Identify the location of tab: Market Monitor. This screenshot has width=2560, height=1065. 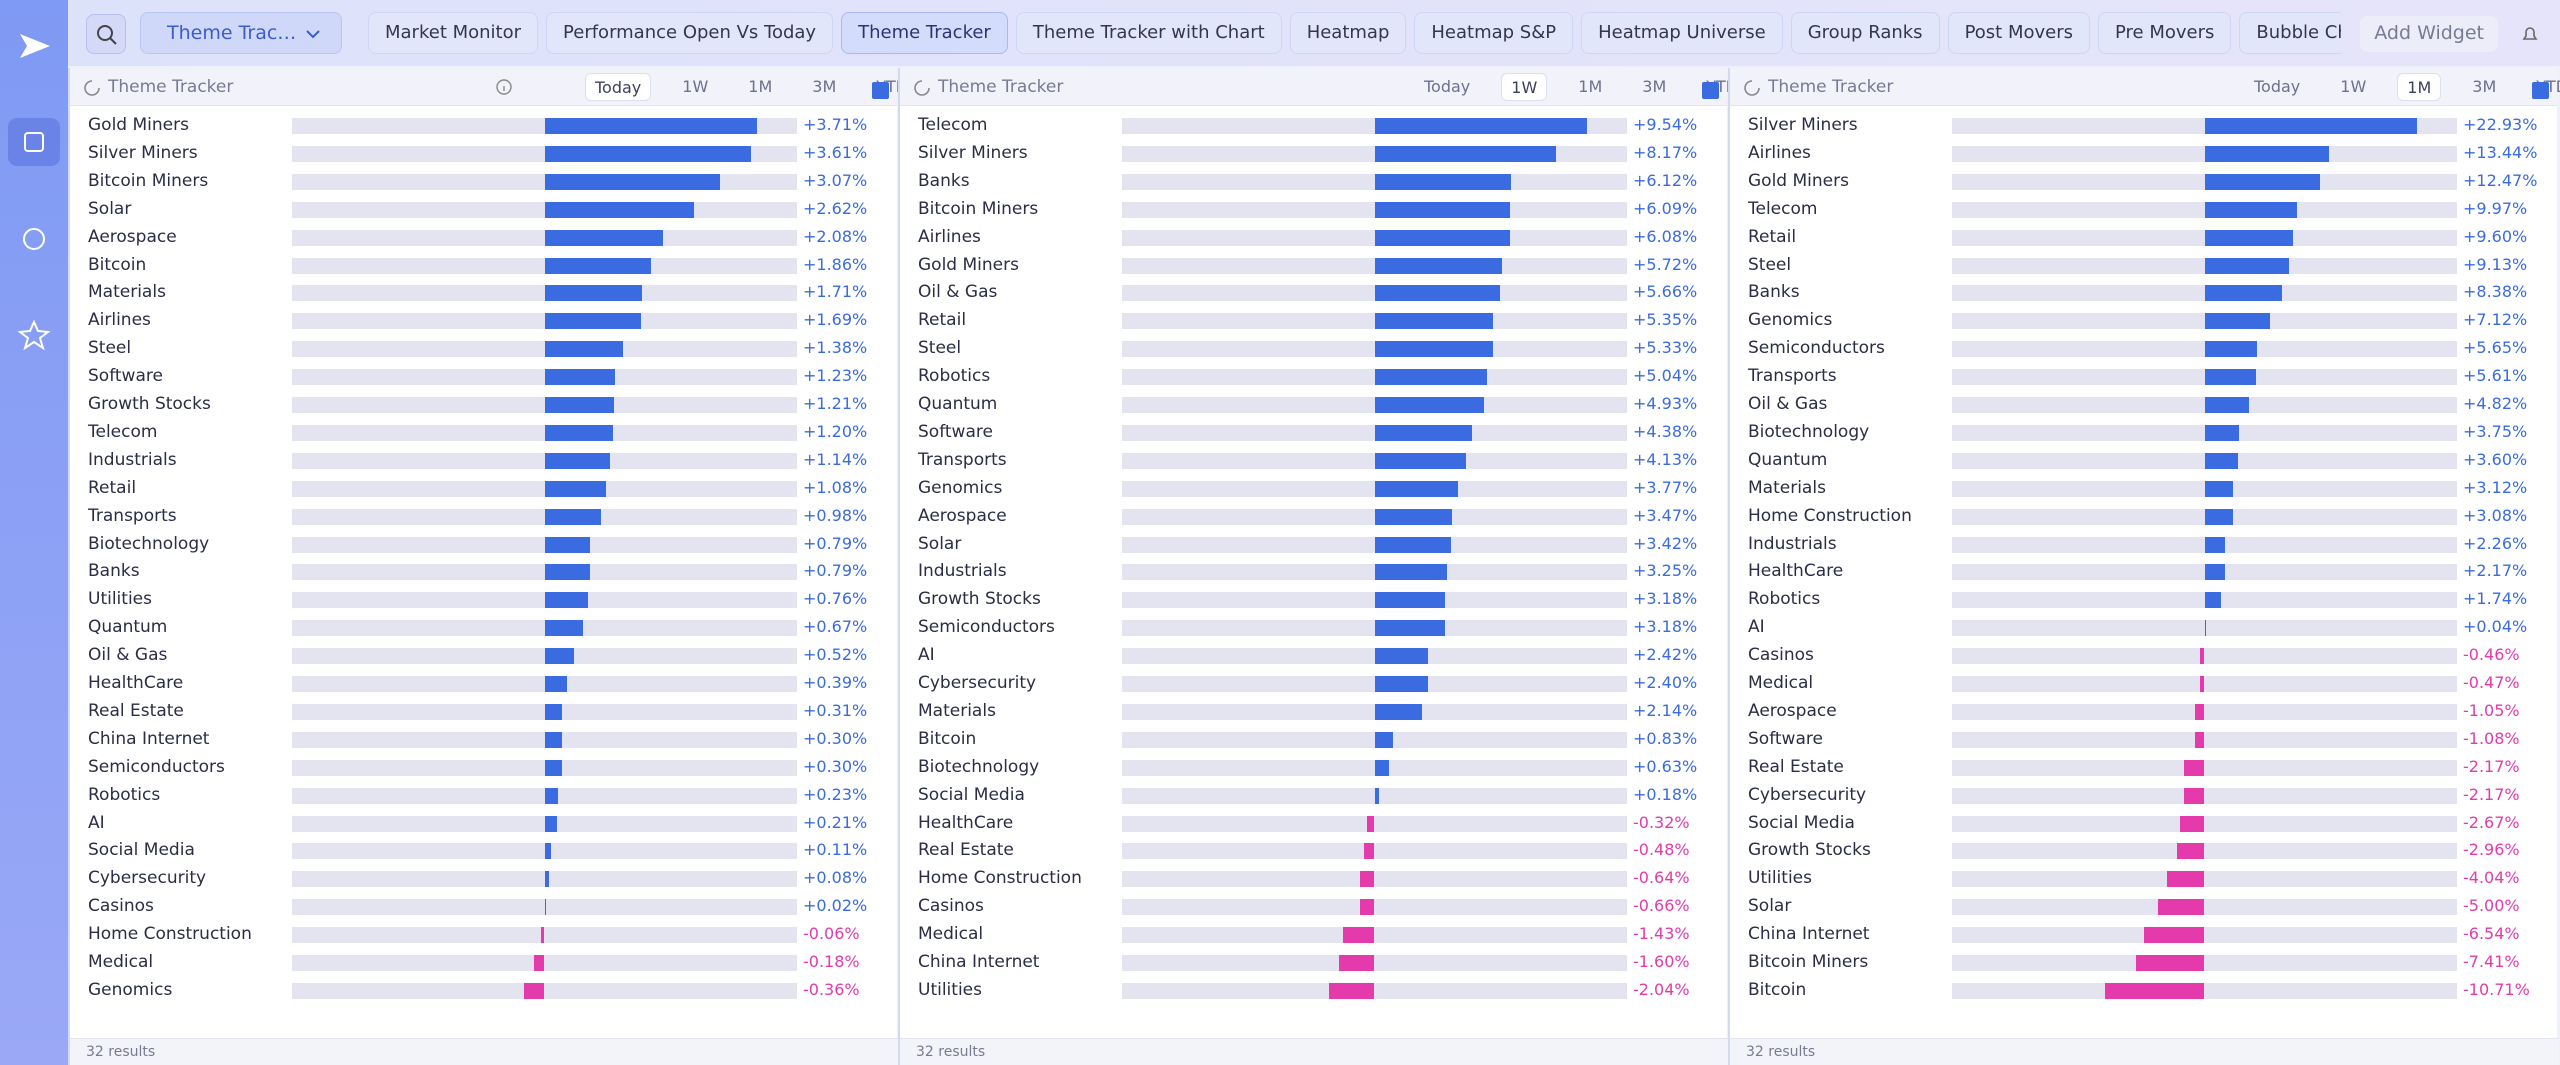
(453, 33).